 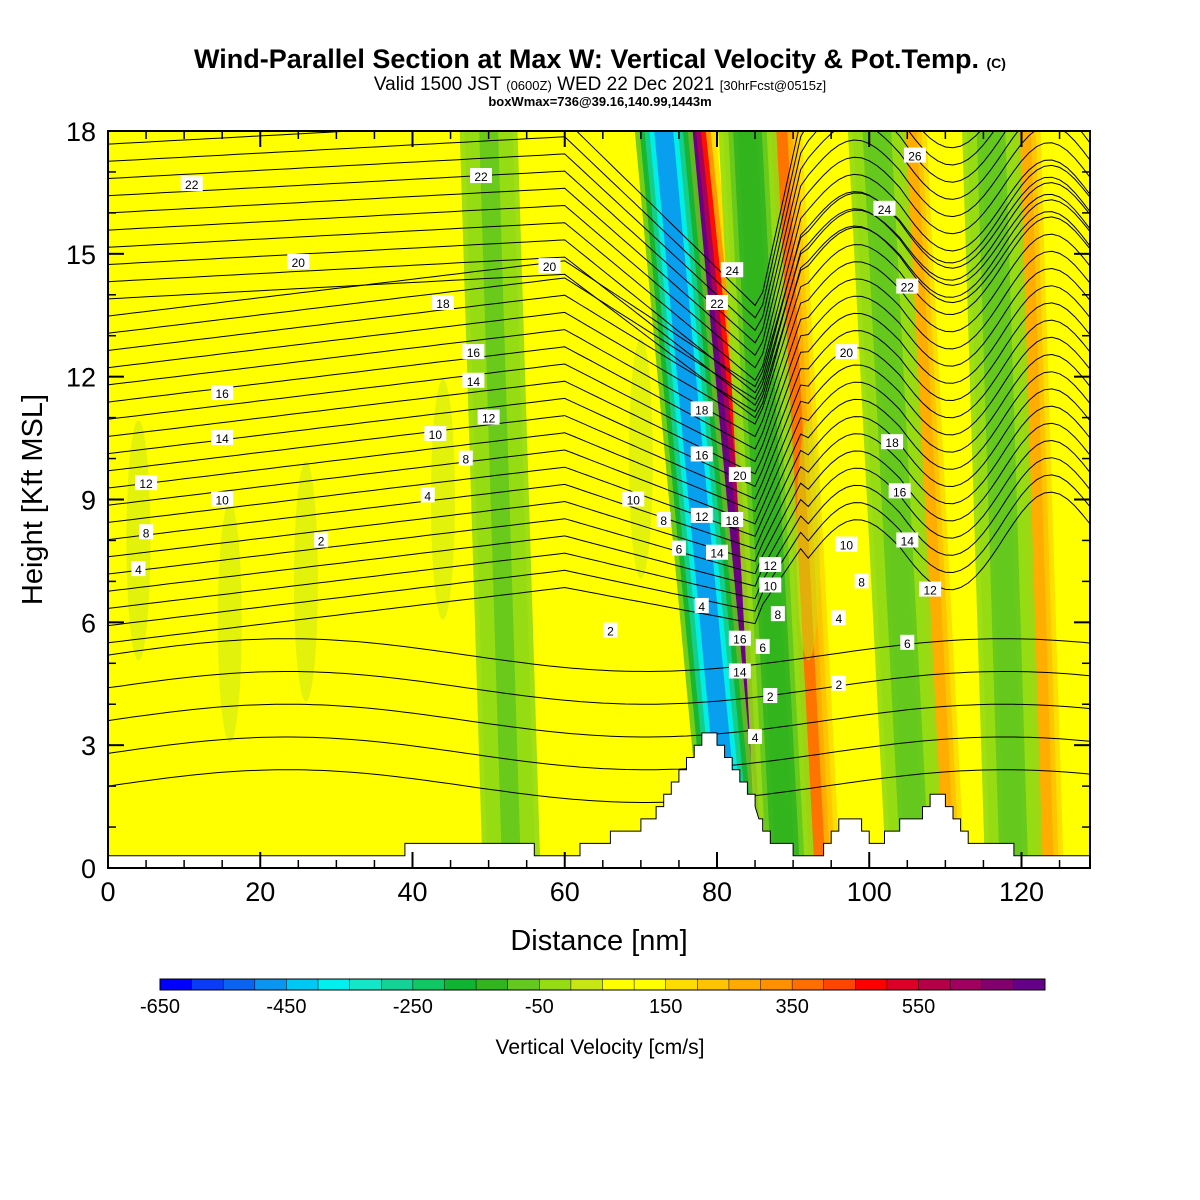 What do you see at coordinates (918, 1007) in the screenshot?
I see `colorbar-tick-label: 550` at bounding box center [918, 1007].